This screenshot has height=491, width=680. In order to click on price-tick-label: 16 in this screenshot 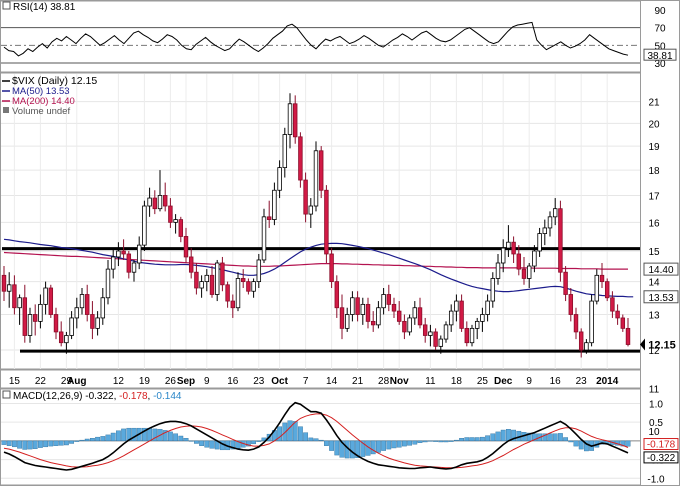, I will do `click(654, 223)`.